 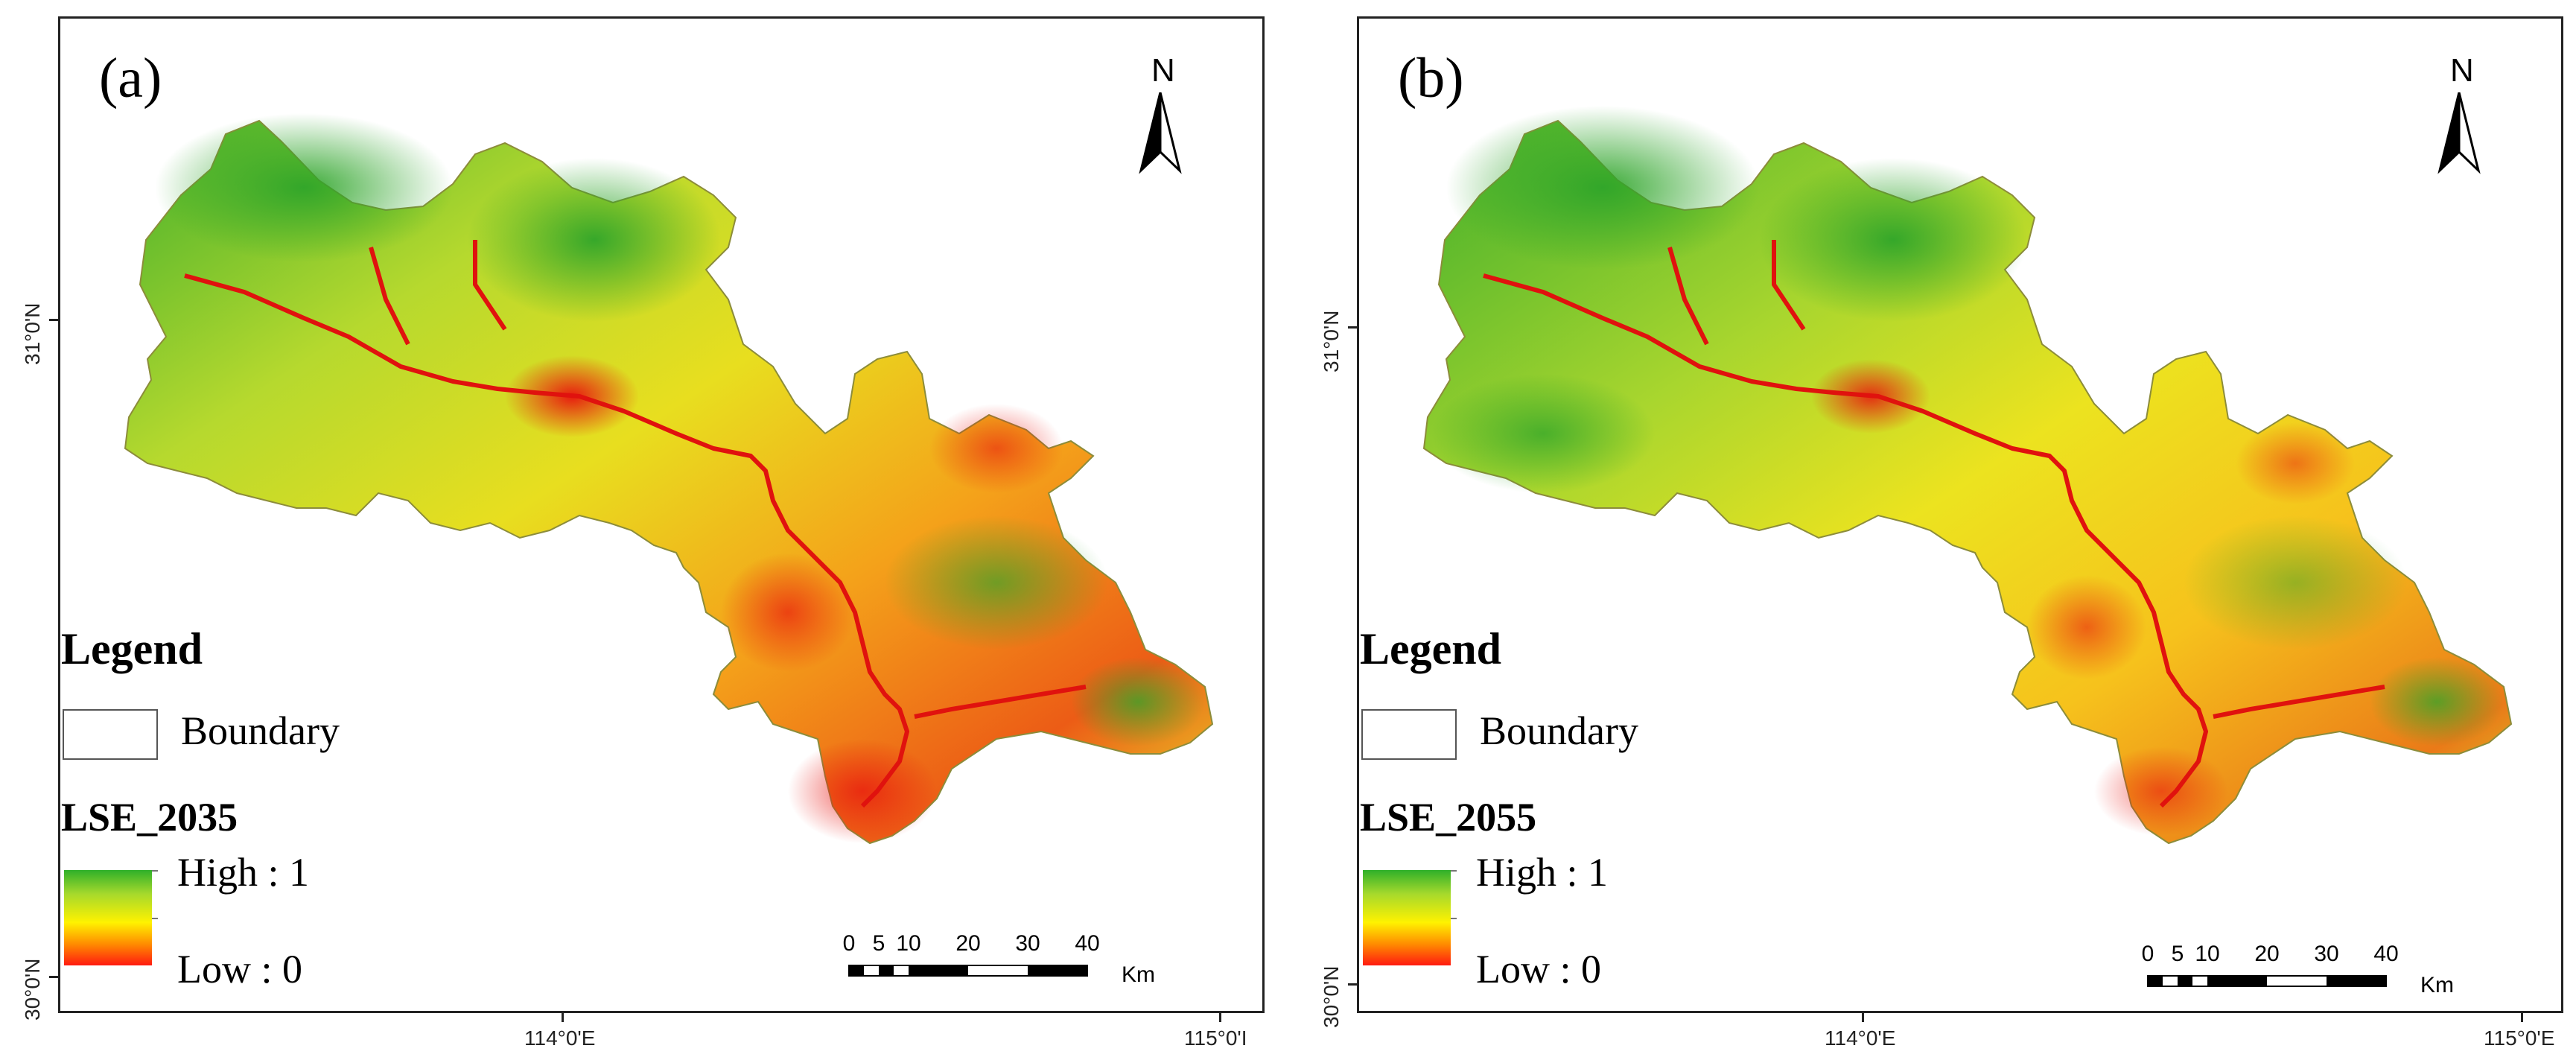 What do you see at coordinates (130, 78) in the screenshot?
I see `panel-label: (a)` at bounding box center [130, 78].